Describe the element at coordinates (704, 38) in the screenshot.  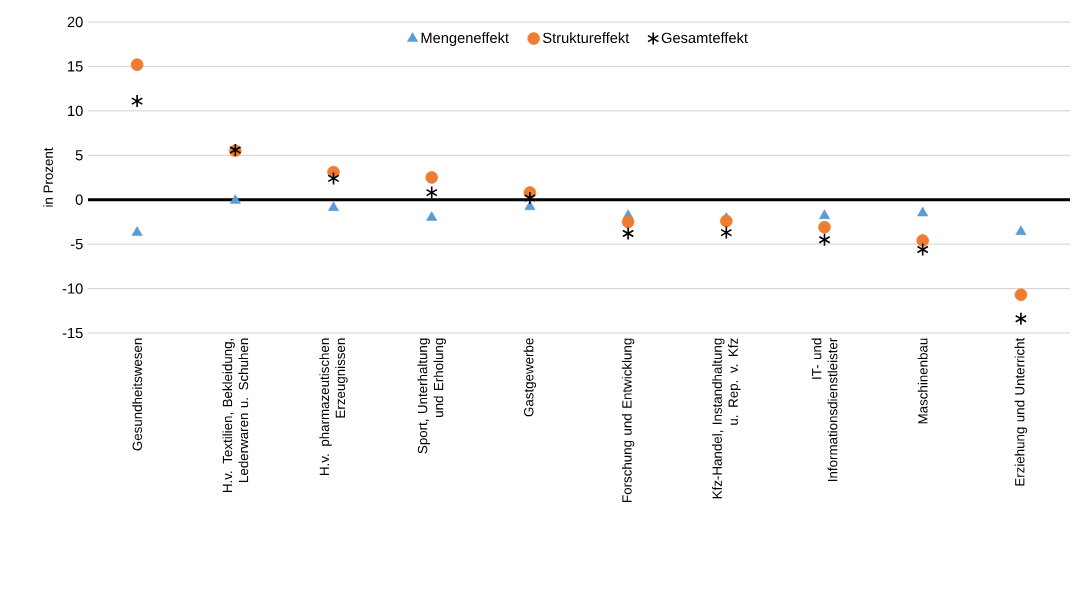
I see `legend-label: Gesamteffekt` at that location.